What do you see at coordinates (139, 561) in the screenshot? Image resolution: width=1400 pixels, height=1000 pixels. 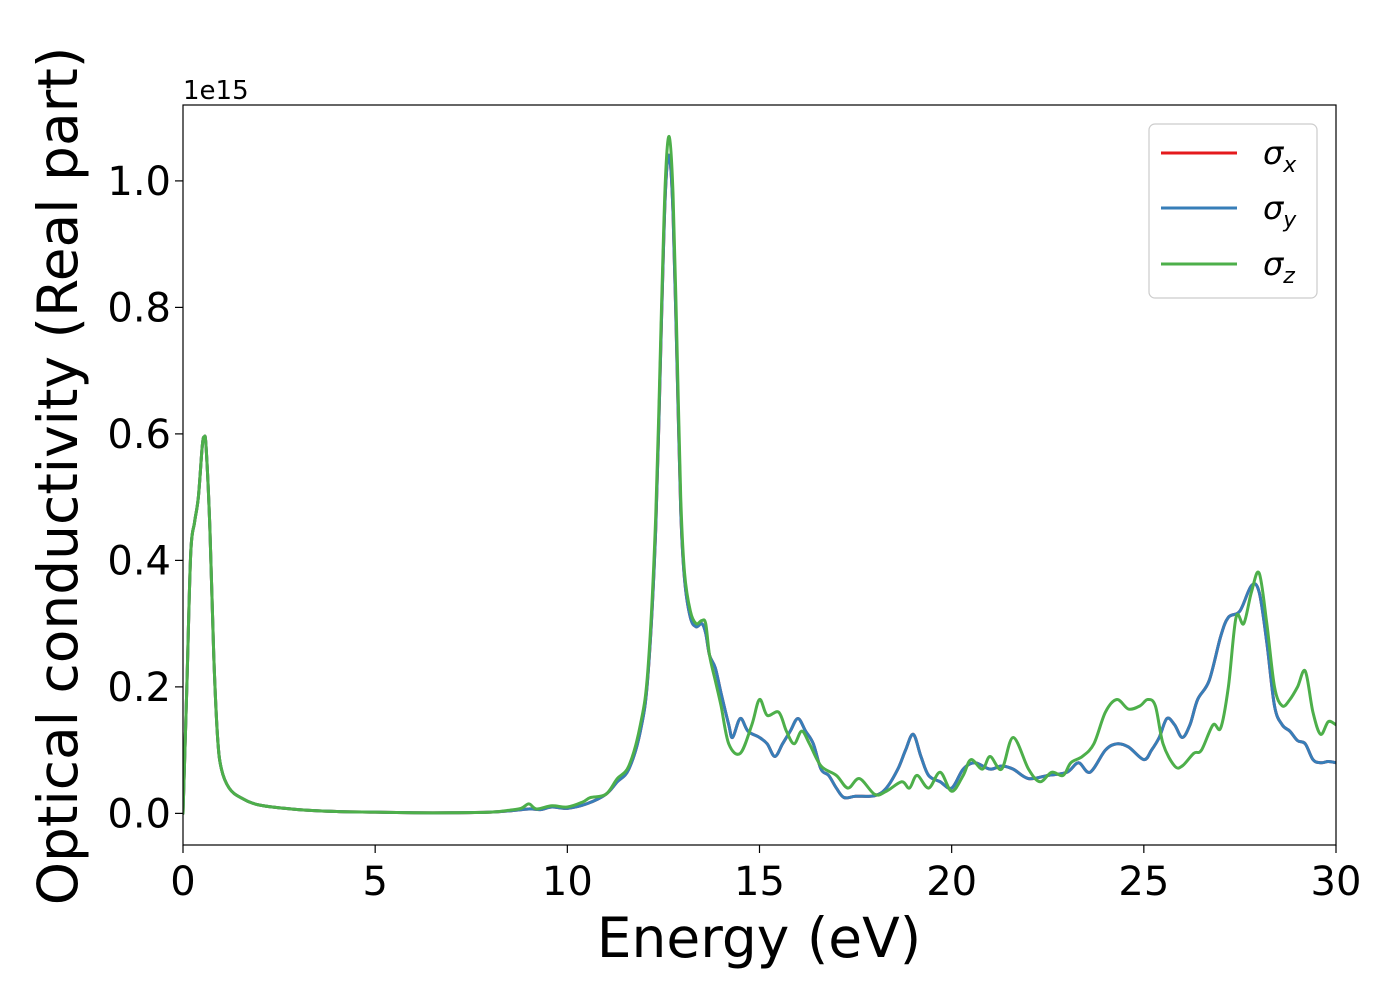 I see `y-tick-label: 0.4` at bounding box center [139, 561].